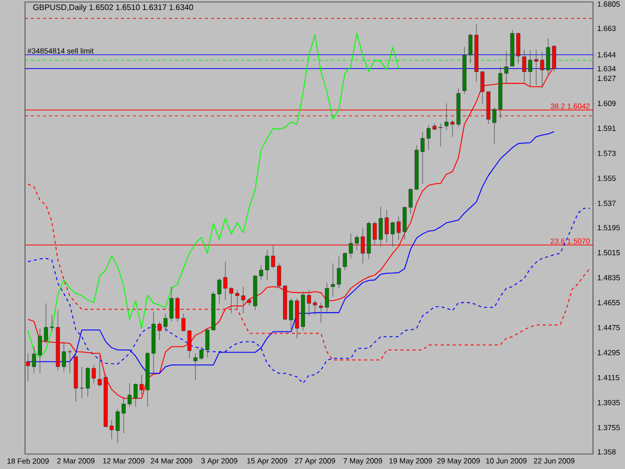 This screenshot has height=469, width=625. I want to click on chart-title: GBPUSD,Daily 1.6502 1.6510 1.6317 1.6340, so click(113, 8).